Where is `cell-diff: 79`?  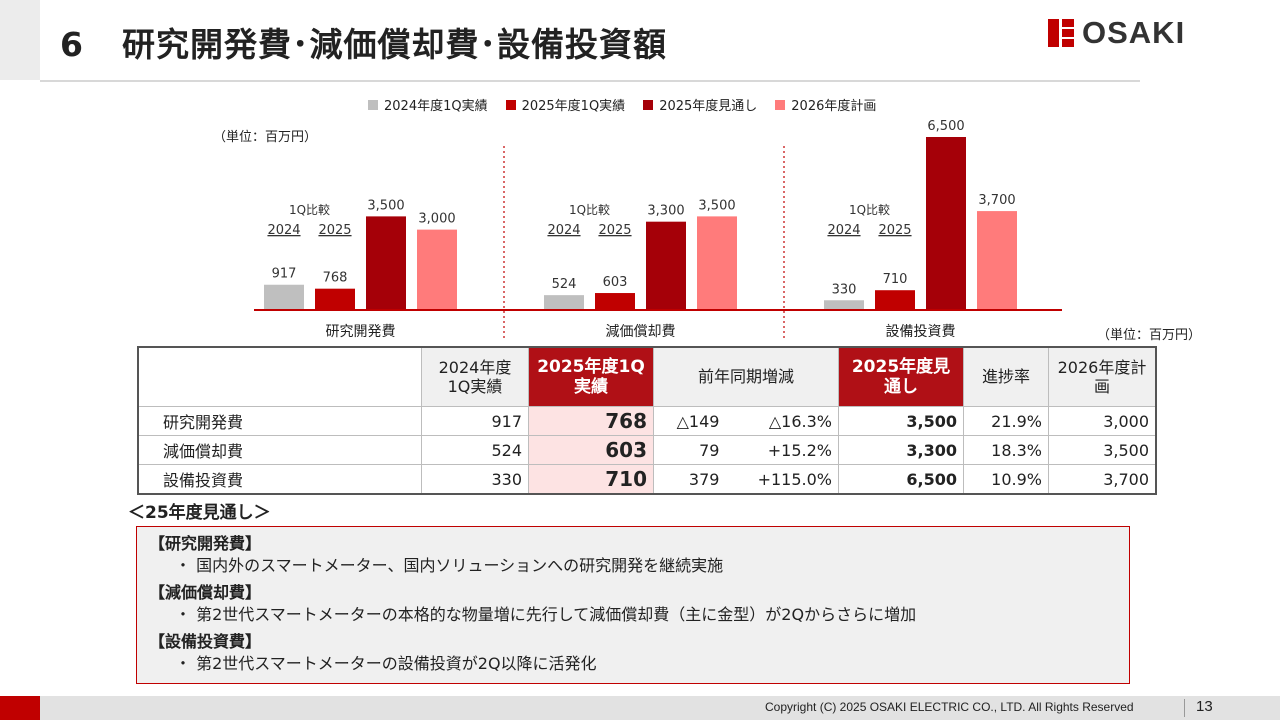
cell-diff: 79 is located at coordinates (689, 450).